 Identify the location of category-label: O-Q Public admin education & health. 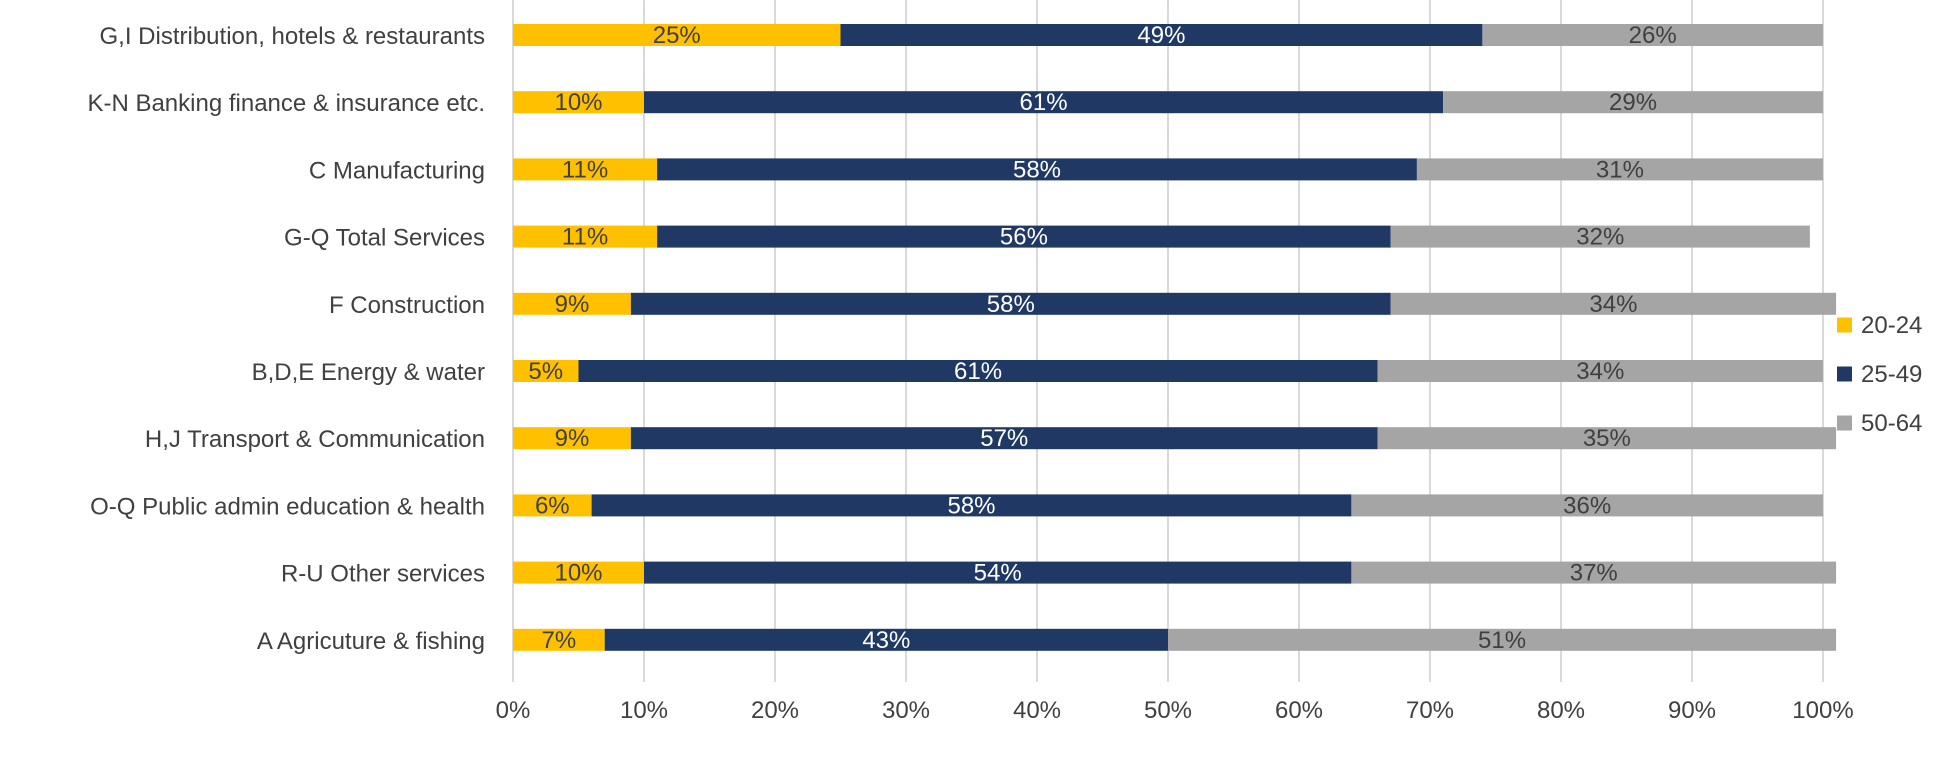
(287, 506).